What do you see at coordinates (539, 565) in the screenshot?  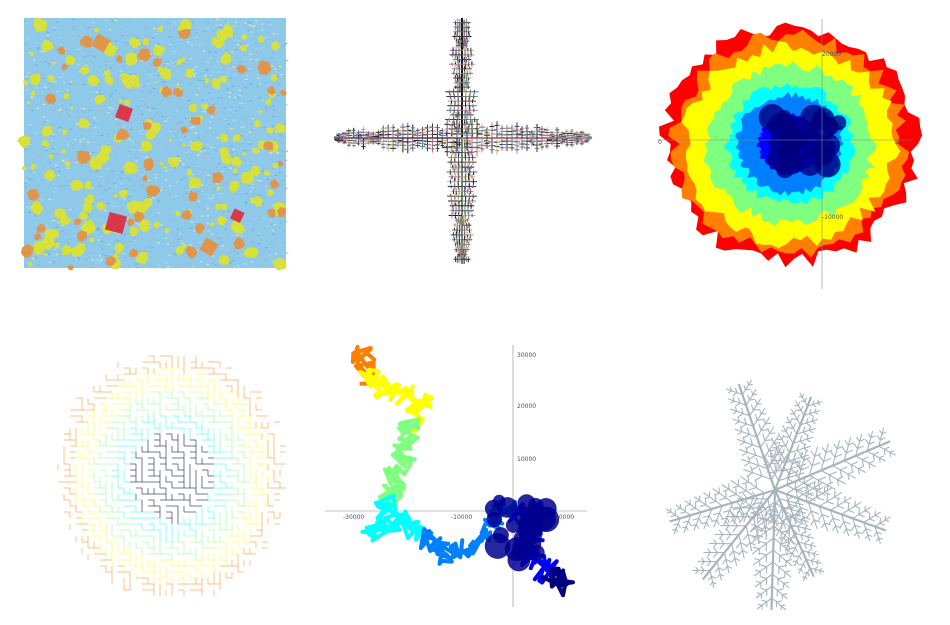 I see `walk-segment` at bounding box center [539, 565].